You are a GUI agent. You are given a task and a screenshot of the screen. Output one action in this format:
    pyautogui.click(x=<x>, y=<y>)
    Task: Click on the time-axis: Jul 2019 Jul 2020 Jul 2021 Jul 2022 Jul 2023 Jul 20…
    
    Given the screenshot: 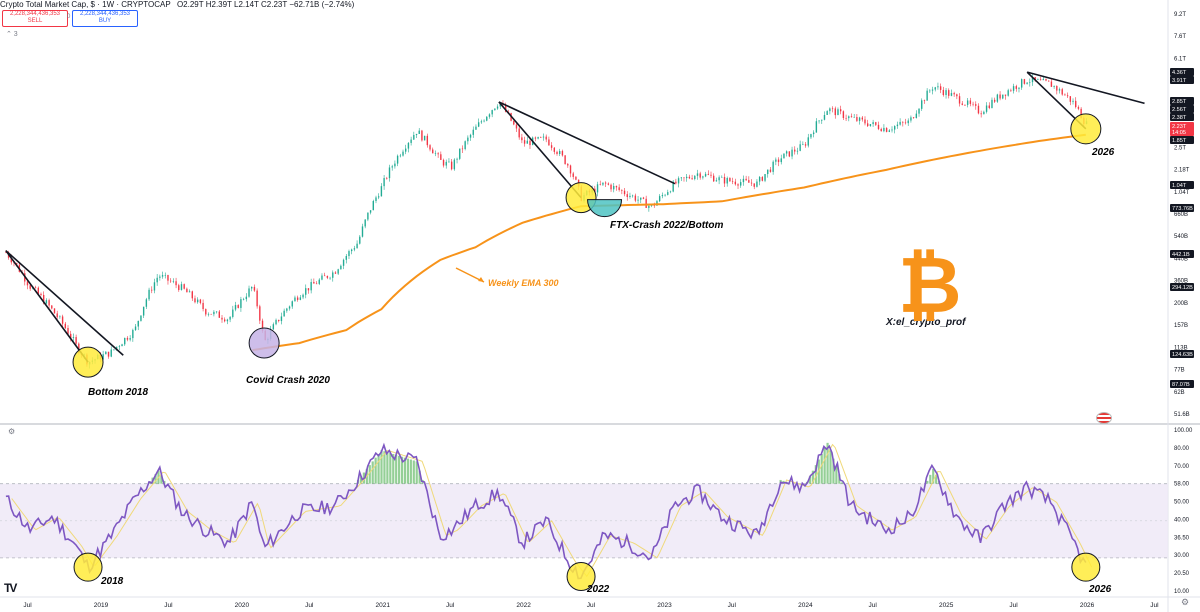 What is the action you would take?
    pyautogui.click(x=591, y=605)
    